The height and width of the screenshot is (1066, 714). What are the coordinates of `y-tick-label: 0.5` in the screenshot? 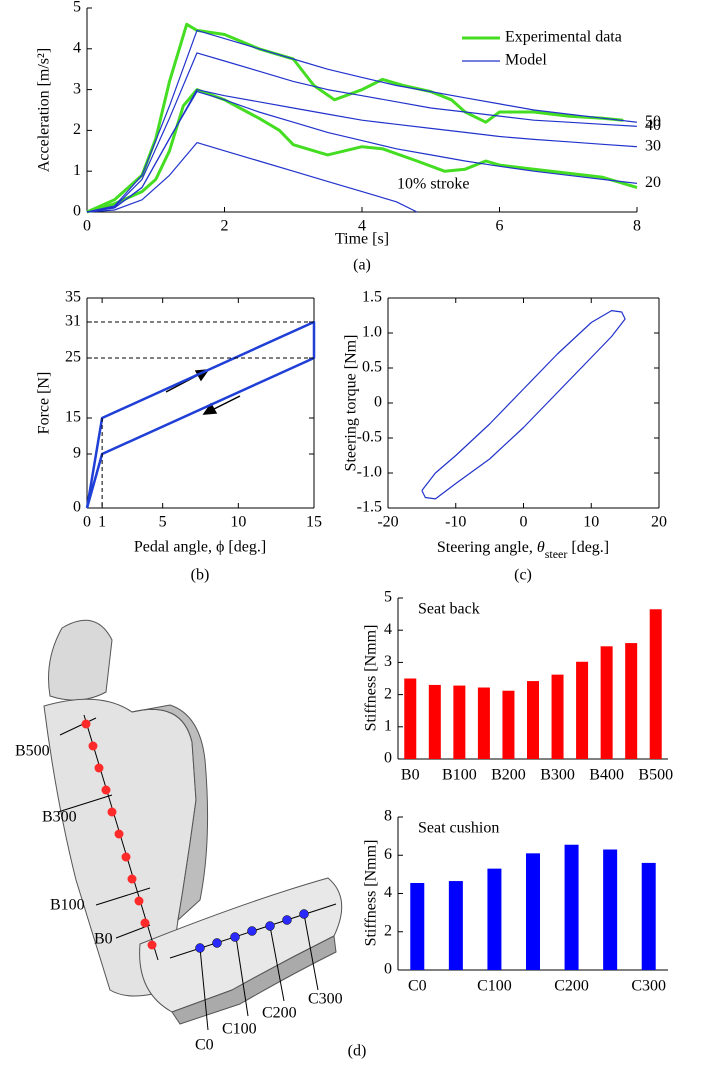 It's located at (372, 367).